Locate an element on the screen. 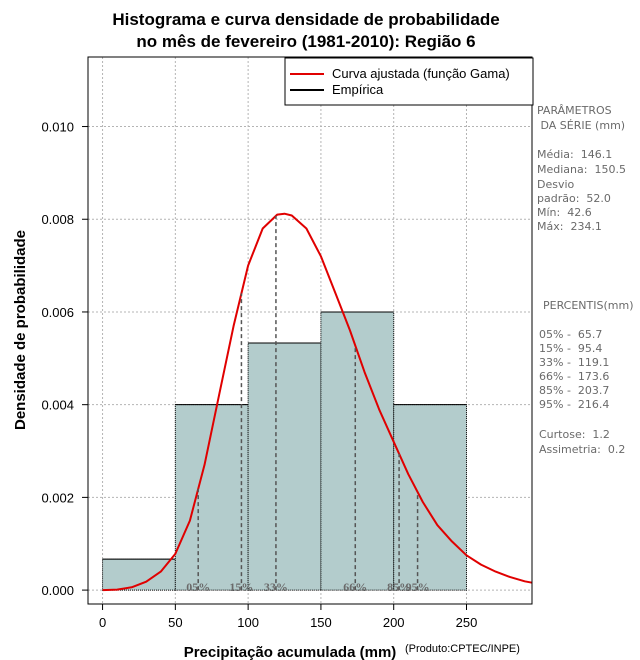 This screenshot has height=660, width=640. stat-assimetria: Assimetria: 0.2 is located at coordinates (582, 449).